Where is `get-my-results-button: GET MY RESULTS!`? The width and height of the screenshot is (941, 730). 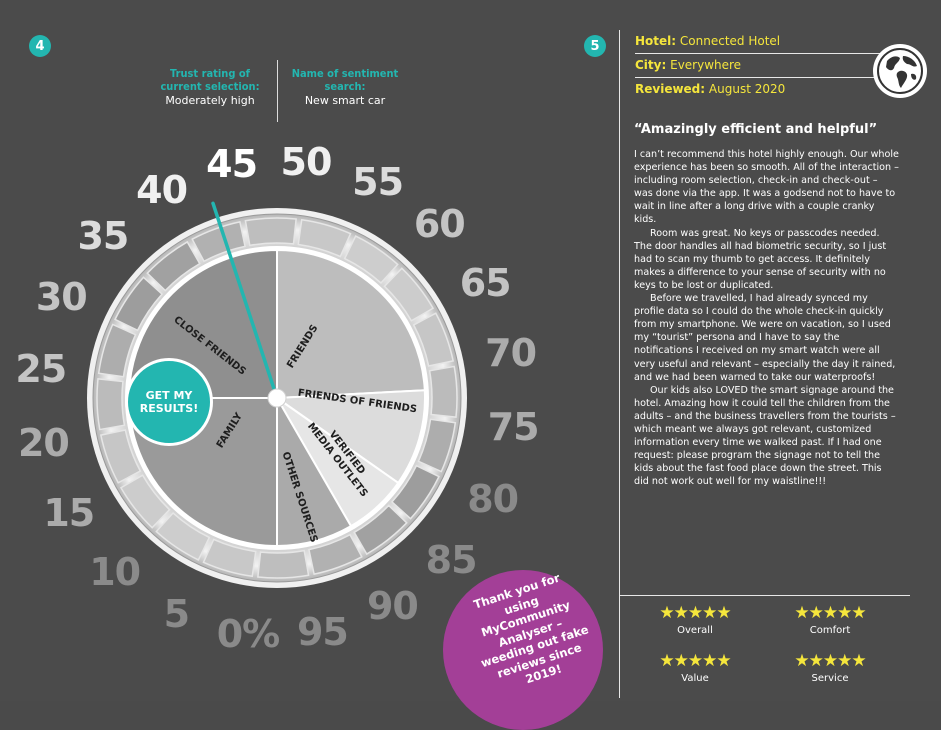
get-my-results-button: GET MY RESULTS! is located at coordinates (169, 402).